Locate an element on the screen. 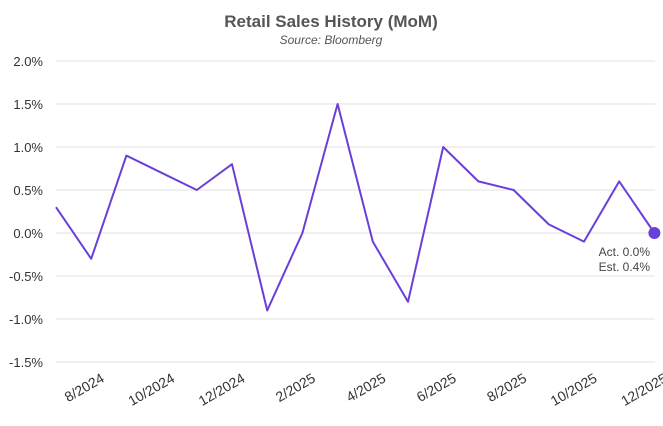 This screenshot has height=426, width=663. x-tick-label: 10/2024 is located at coordinates (151, 389).